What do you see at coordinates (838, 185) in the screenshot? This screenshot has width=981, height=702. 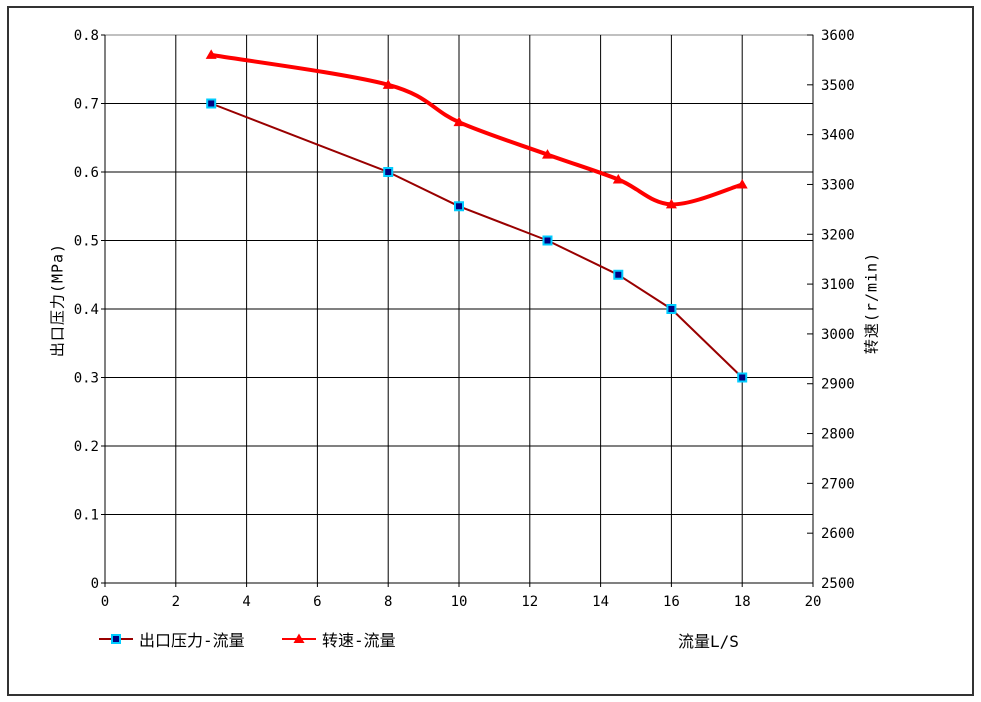 I see `y-right-tick-label: 3300` at bounding box center [838, 185].